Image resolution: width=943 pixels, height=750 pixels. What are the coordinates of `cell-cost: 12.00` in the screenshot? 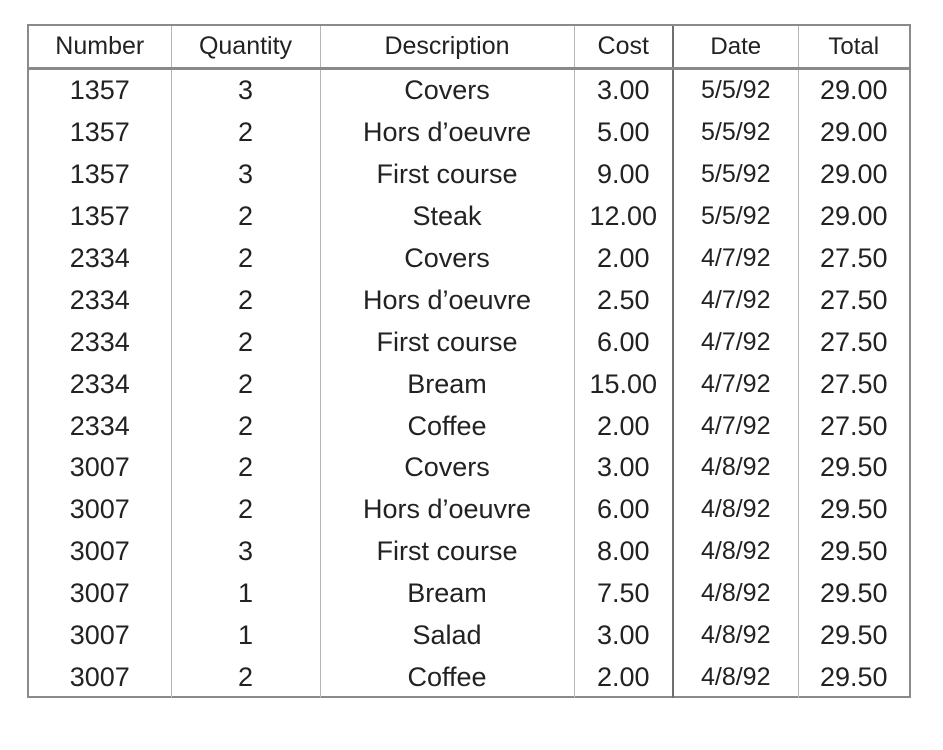 It's located at (623, 216).